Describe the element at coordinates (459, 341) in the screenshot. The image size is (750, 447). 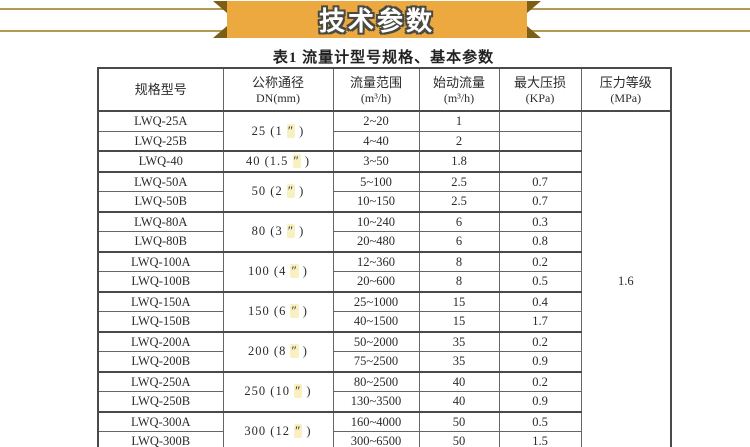
I see `start-flow-cell: 35` at that location.